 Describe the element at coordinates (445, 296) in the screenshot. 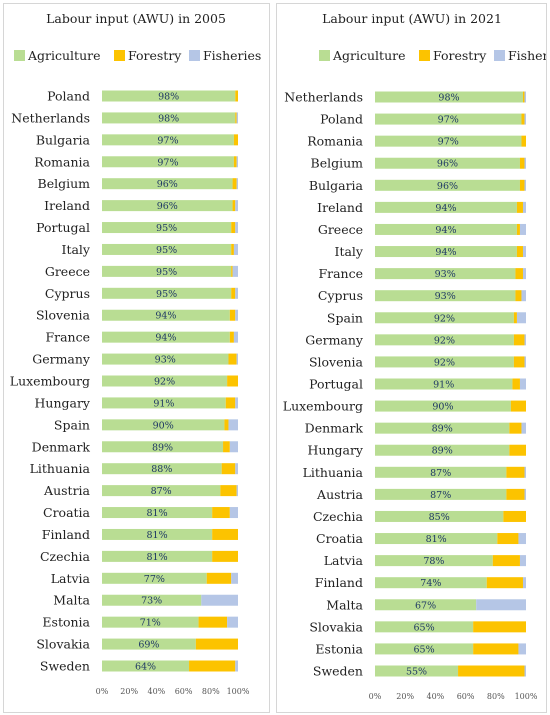

I see `chart-1-data-label-cyprus: 93%` at that location.